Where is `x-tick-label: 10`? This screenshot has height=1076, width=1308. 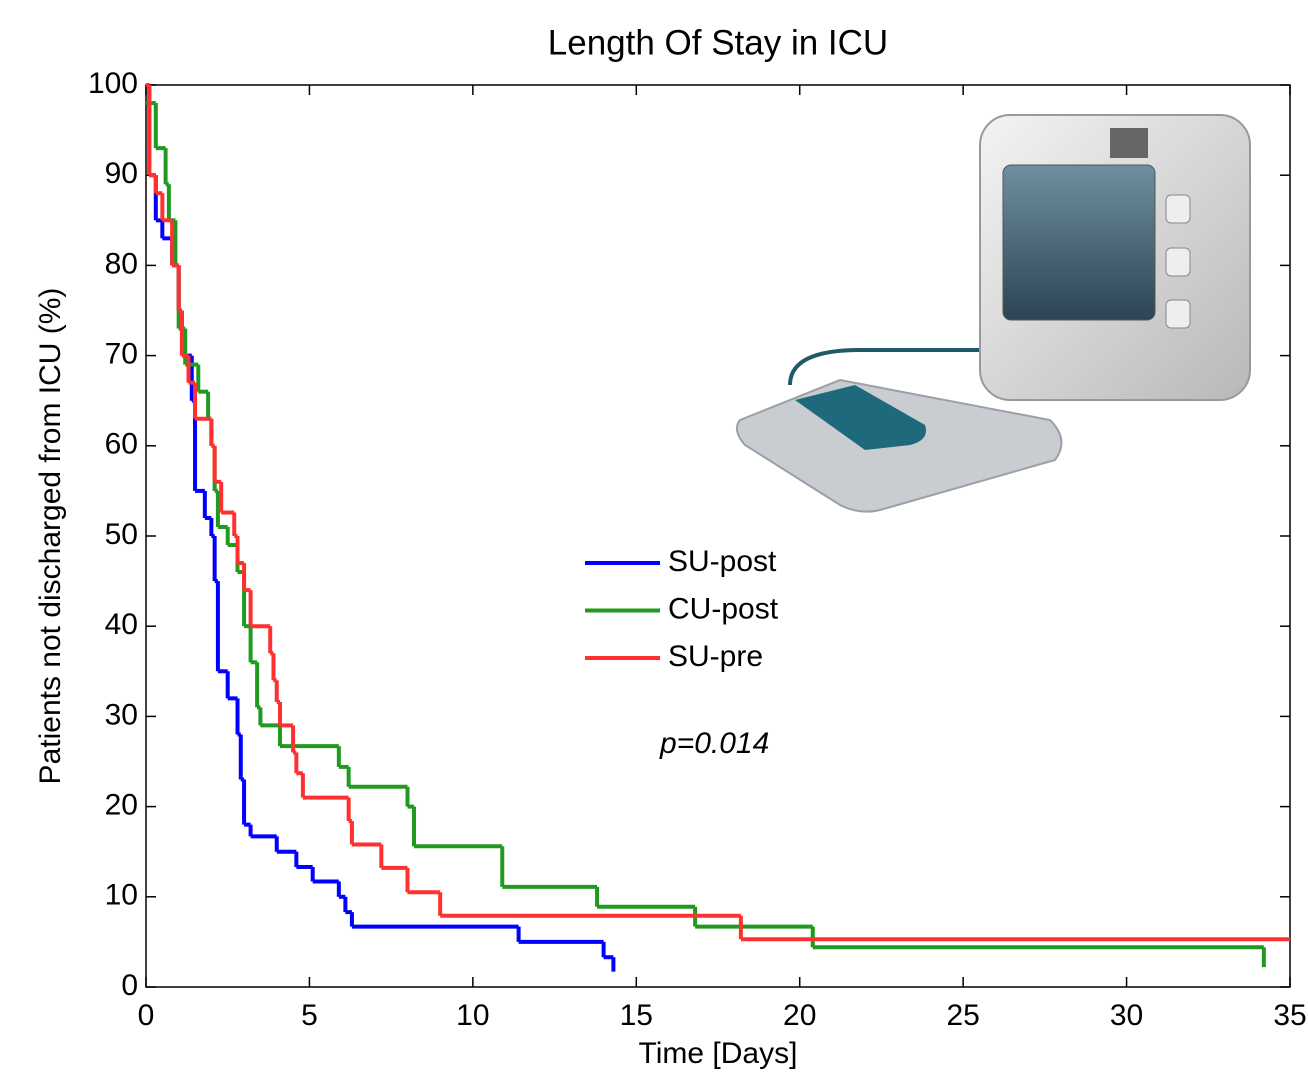 x-tick-label: 10 is located at coordinates (472, 1015).